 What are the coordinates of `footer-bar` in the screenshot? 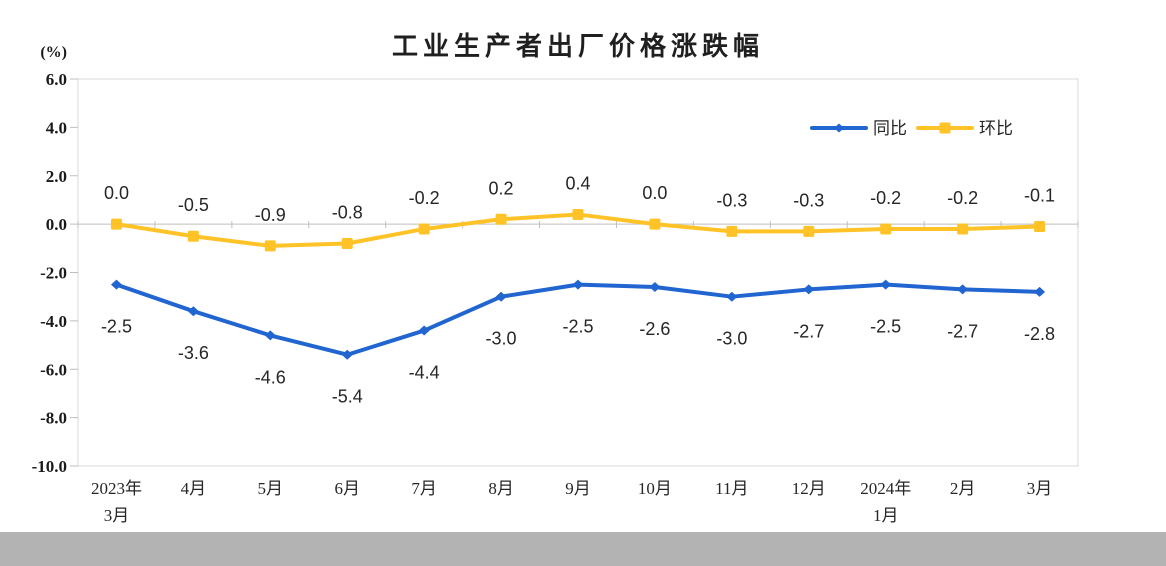 It's located at (583, 549).